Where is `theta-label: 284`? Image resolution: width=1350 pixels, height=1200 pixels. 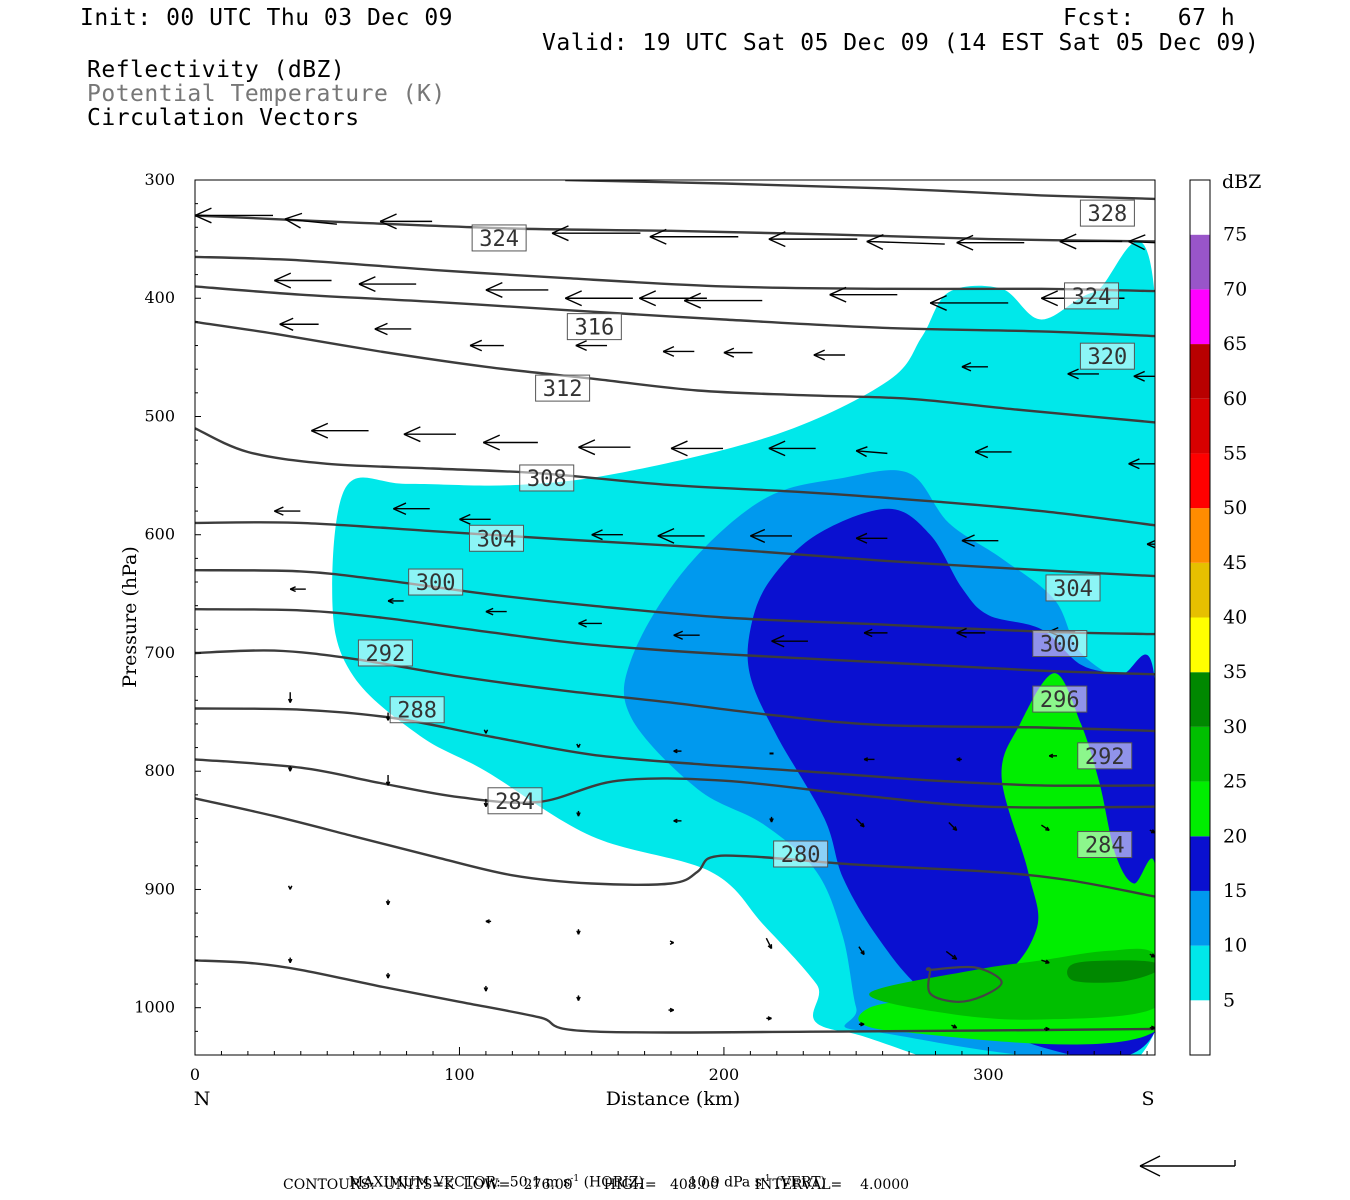 theta-label: 284 is located at coordinates (515, 801).